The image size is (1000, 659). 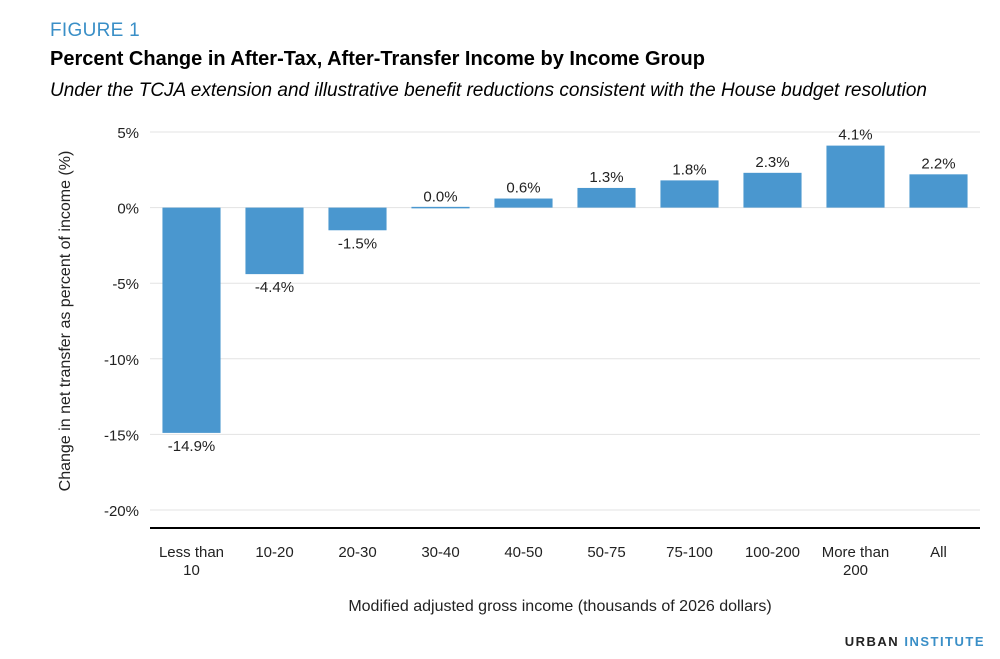 I want to click on figure-label: FIGURE 1, so click(x=95, y=30).